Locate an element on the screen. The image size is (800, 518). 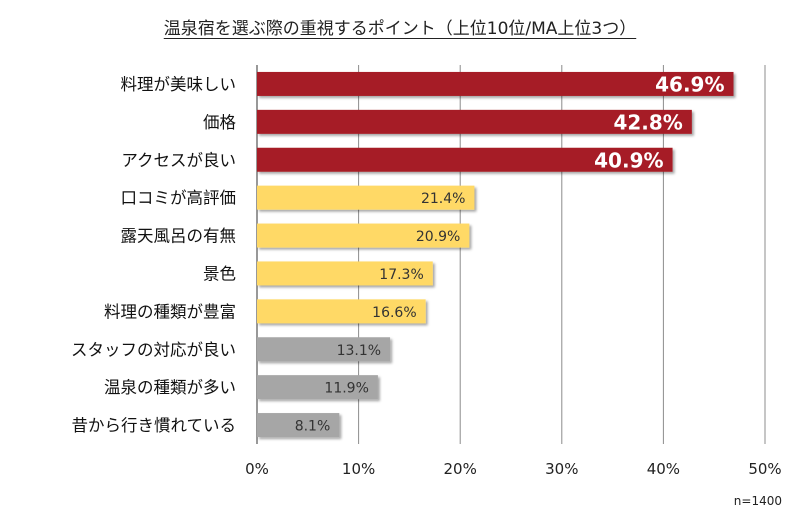
data-label: 20.9% is located at coordinates (438, 237).